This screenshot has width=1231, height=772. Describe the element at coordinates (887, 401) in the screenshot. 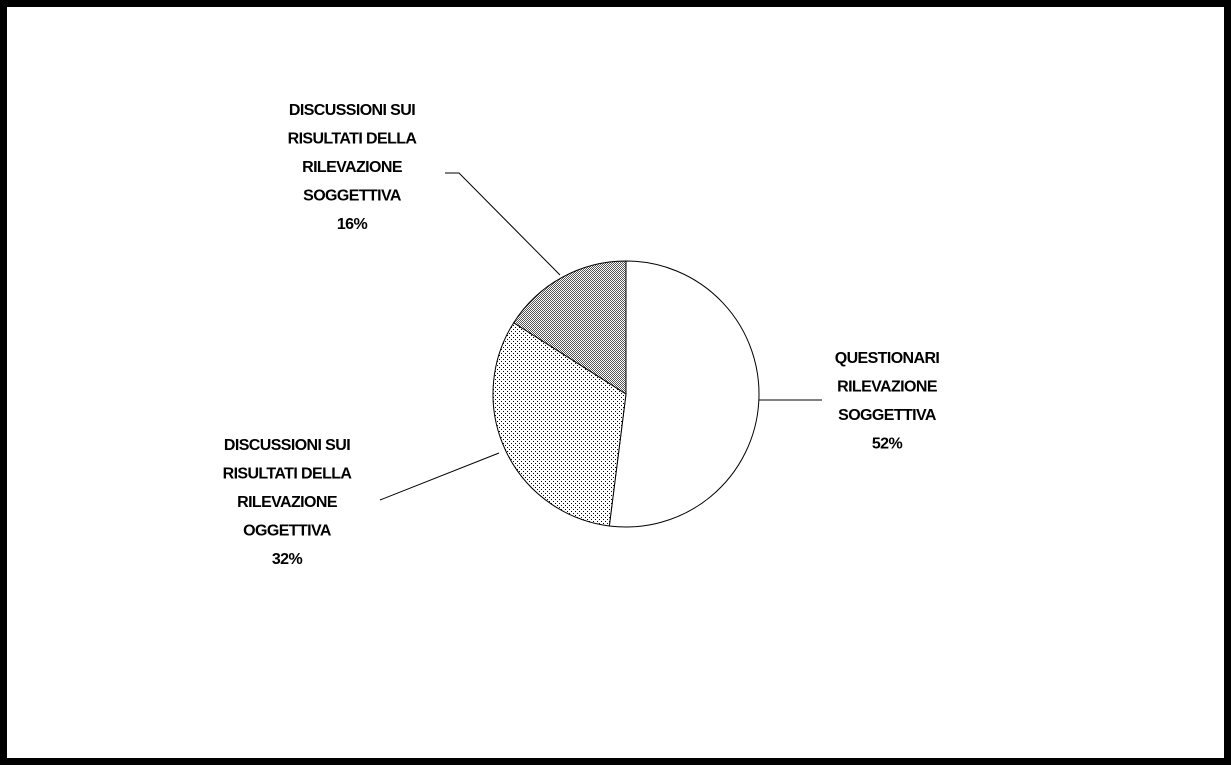

I see `slice-label-1: QUESTIONARI RILEVAZIONE SOGGETTIVA 52%` at that location.